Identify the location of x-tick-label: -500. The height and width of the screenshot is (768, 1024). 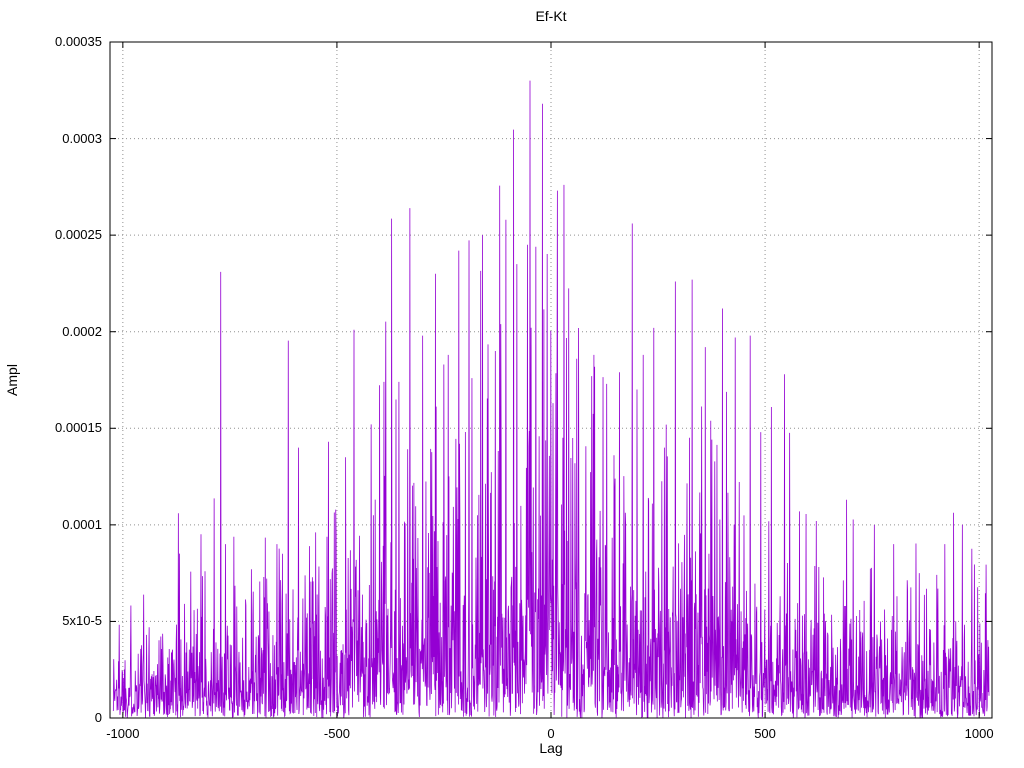
(336, 733).